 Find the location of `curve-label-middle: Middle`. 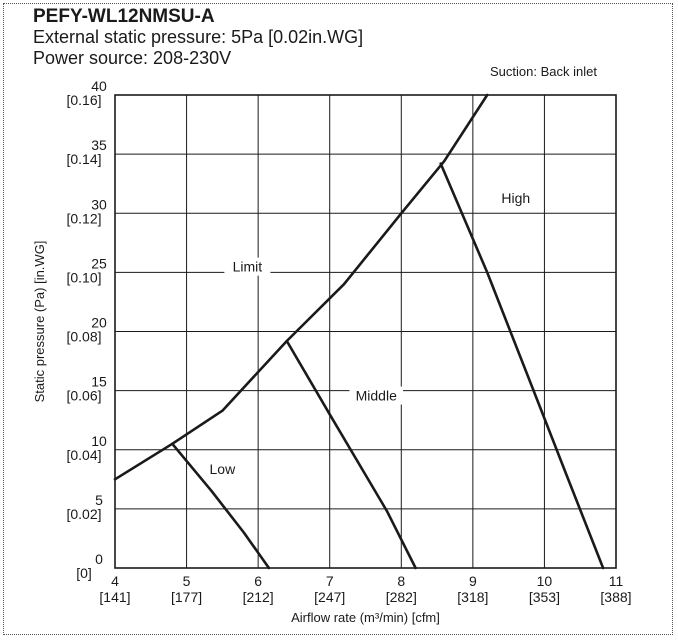

curve-label-middle: Middle is located at coordinates (376, 396).